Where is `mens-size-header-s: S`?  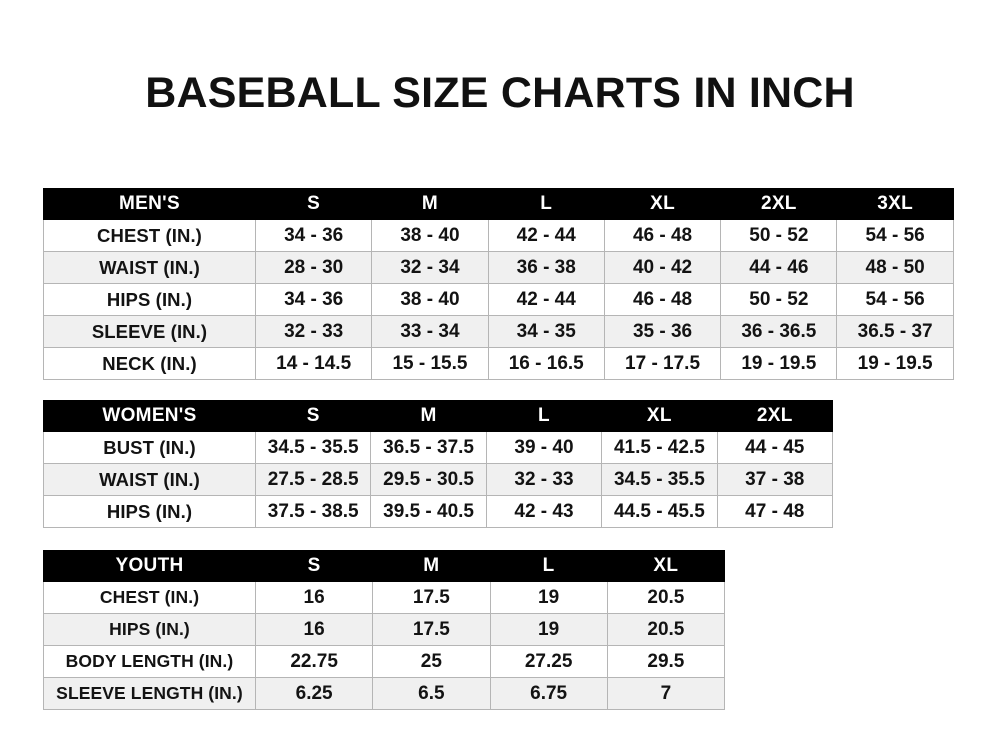 mens-size-header-s: S is located at coordinates (313, 204).